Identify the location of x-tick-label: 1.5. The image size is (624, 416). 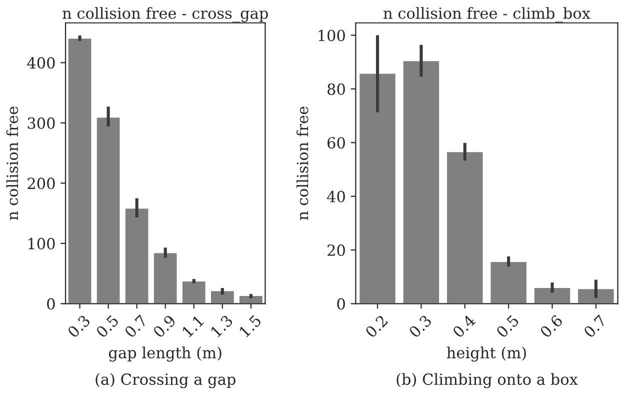
(250, 326).